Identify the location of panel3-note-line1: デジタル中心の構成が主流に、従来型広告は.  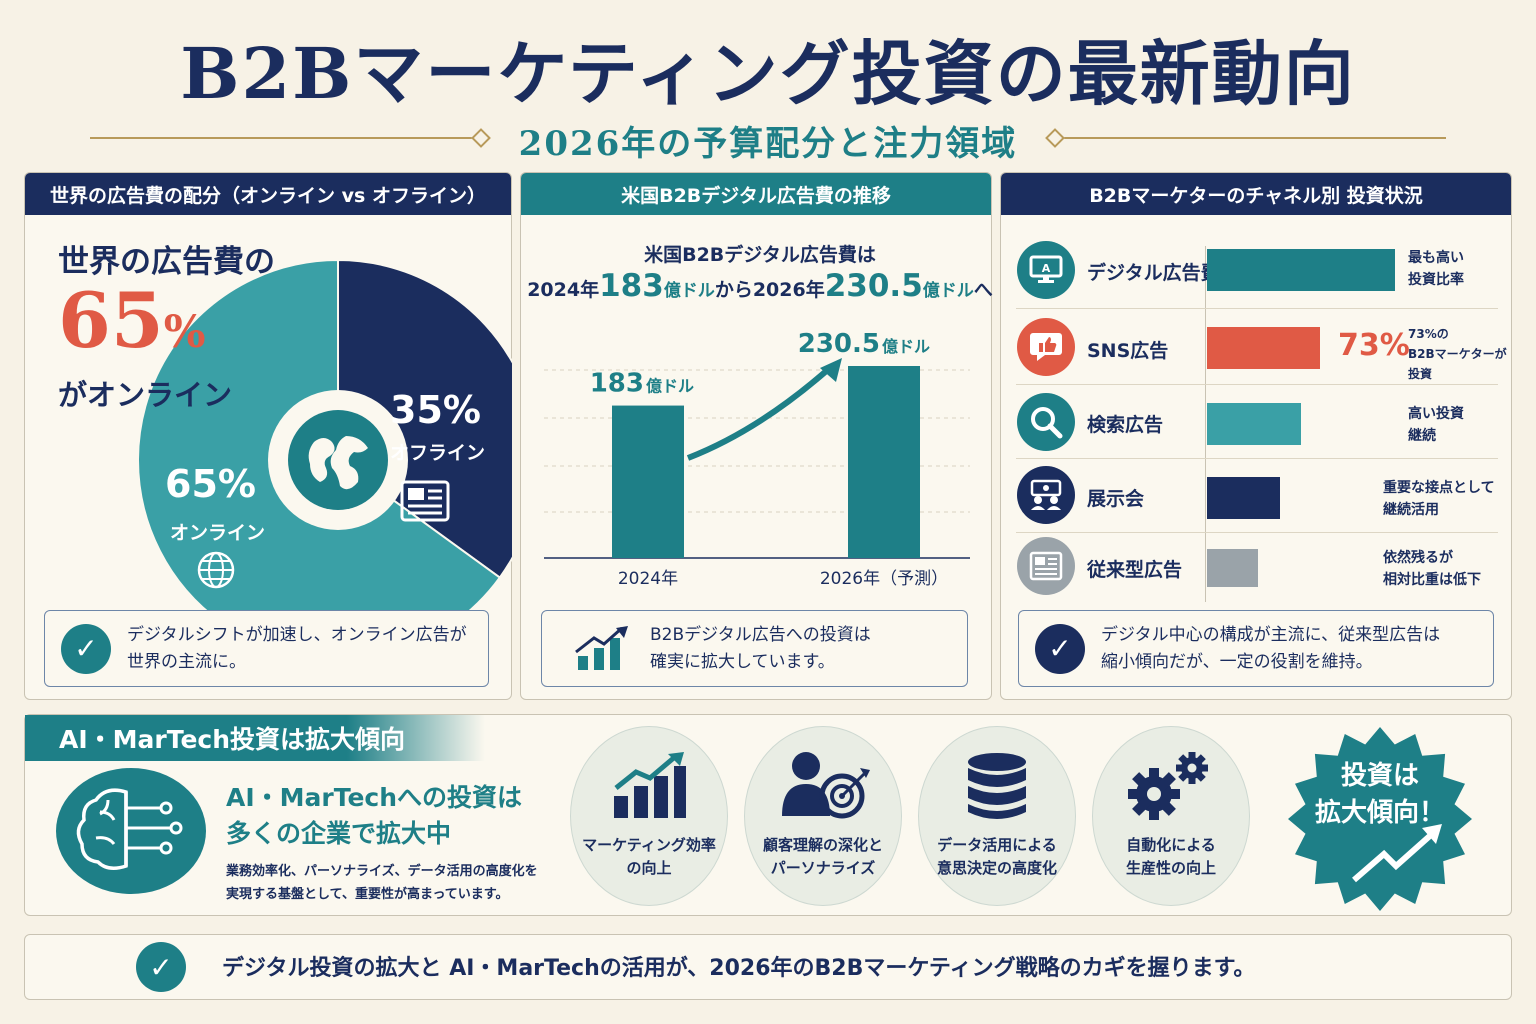
(1271, 634).